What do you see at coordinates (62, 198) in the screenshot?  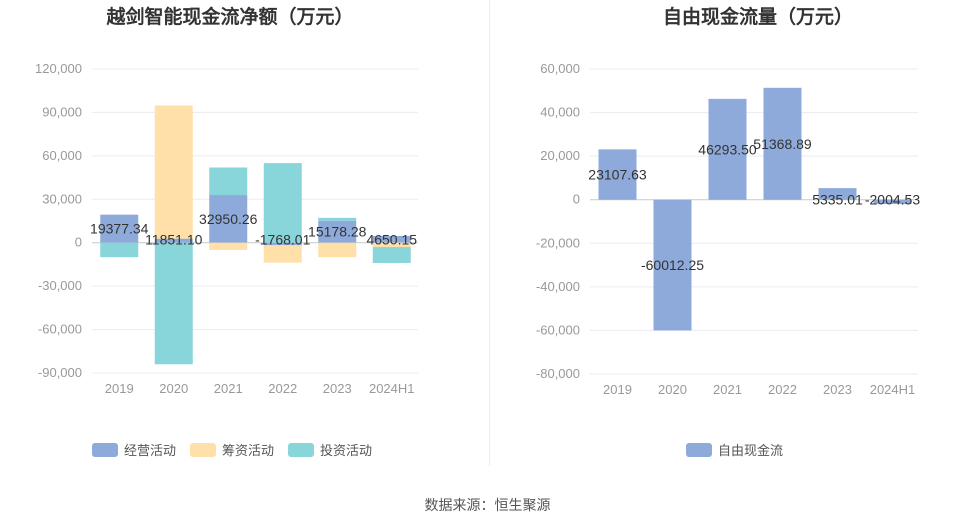 I see `y-tick-label: 30,000` at bounding box center [62, 198].